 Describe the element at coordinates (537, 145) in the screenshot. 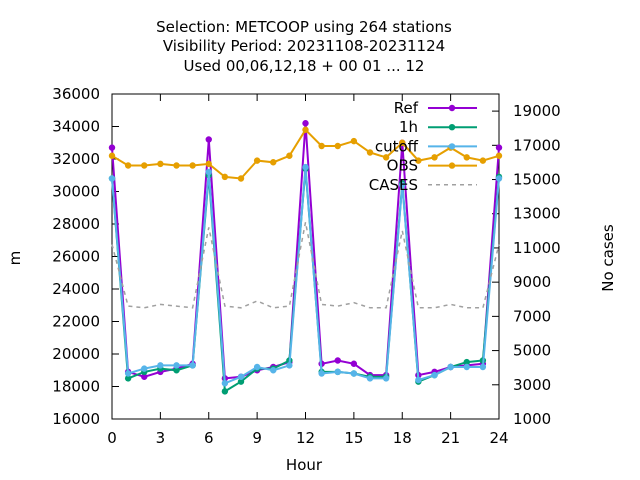

I see `y2-tick-label: 17000` at that location.